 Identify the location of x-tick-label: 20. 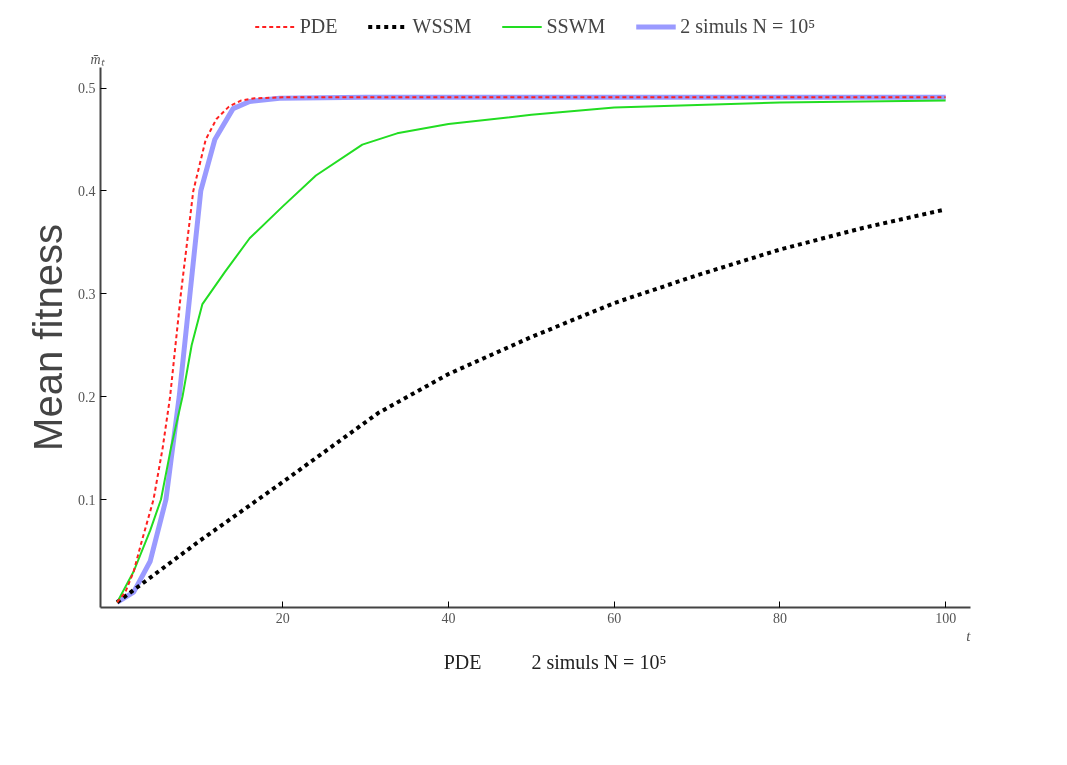
(282, 618).